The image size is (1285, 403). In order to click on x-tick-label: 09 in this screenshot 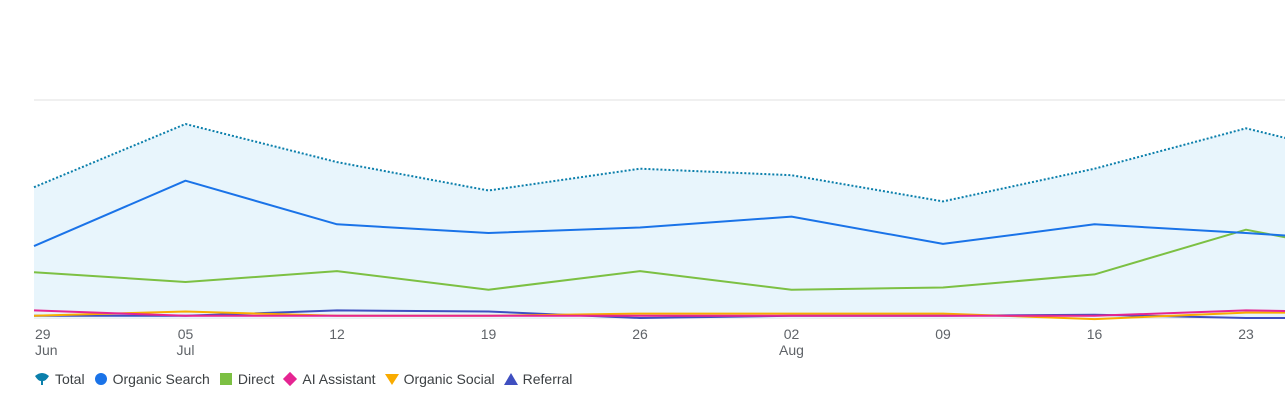, I will do `click(943, 334)`.